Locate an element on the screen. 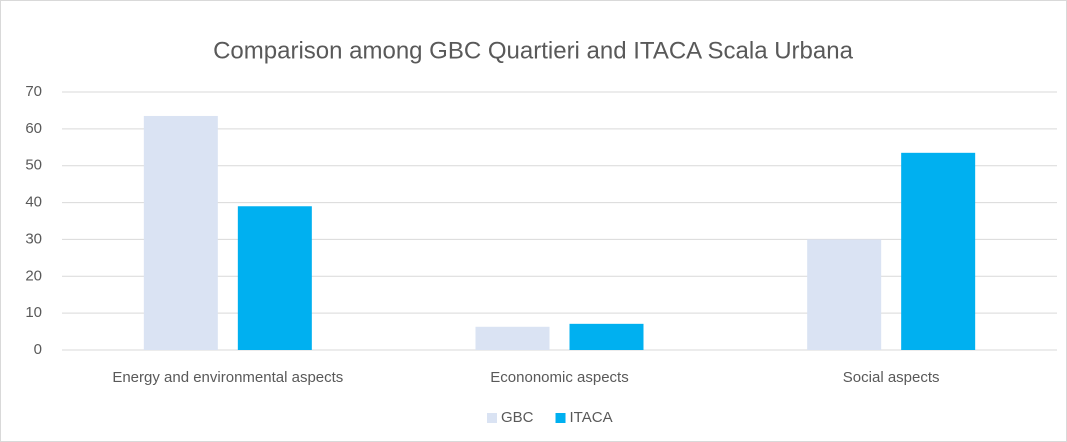  legend-label: GBC is located at coordinates (517, 417).